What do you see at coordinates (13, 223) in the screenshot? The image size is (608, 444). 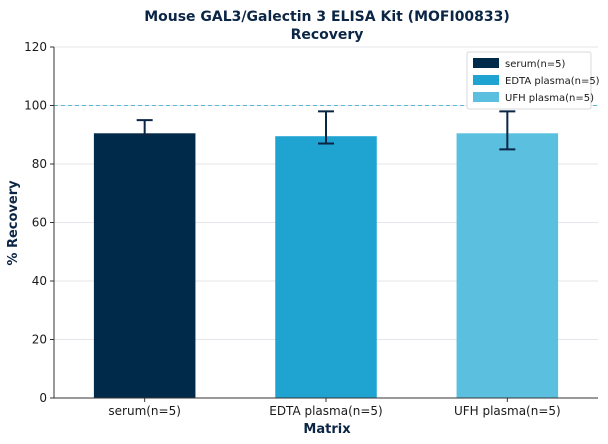 I see `y-axis-label: % Recovery` at bounding box center [13, 223].